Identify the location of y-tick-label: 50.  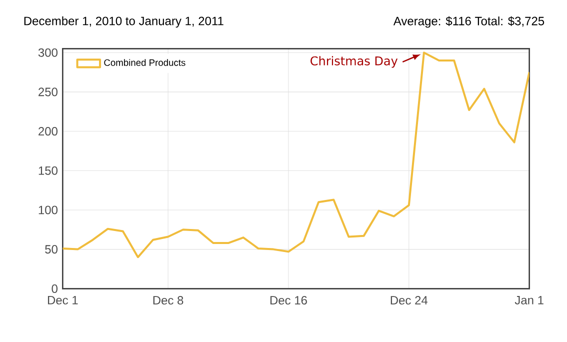
(51, 249).